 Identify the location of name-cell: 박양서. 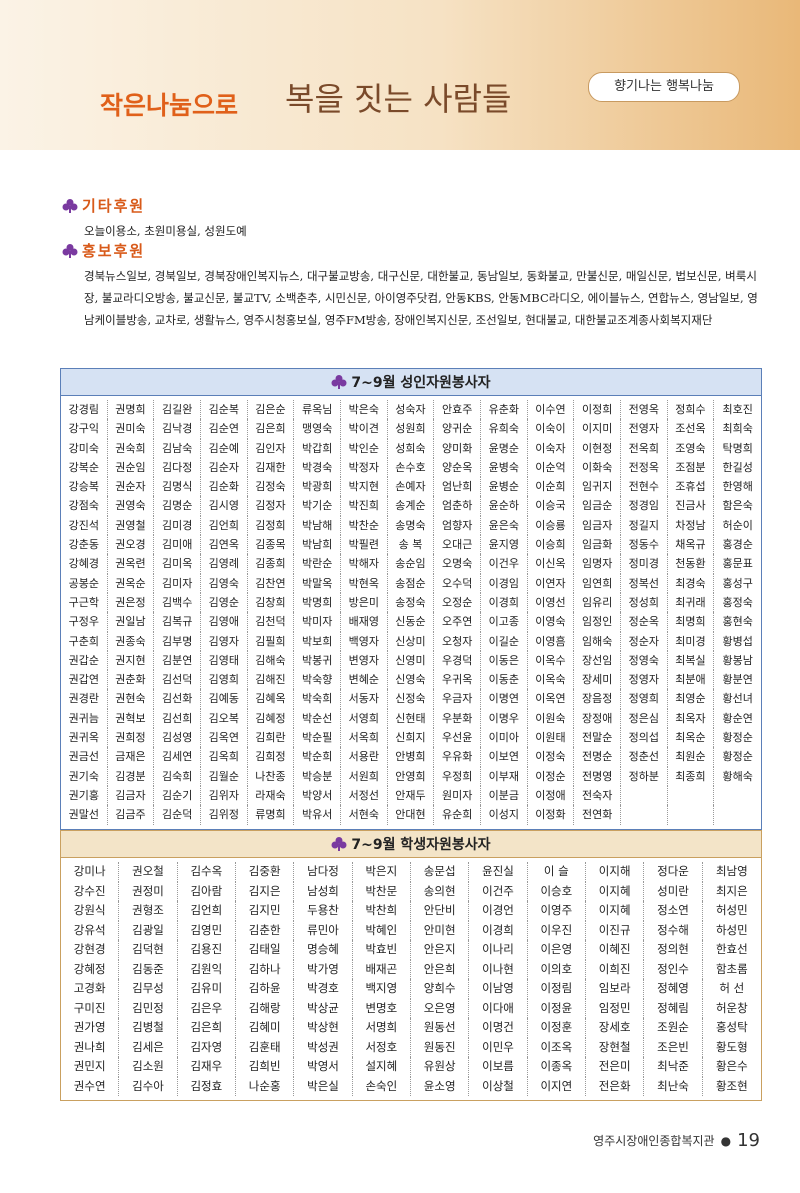
(317, 795).